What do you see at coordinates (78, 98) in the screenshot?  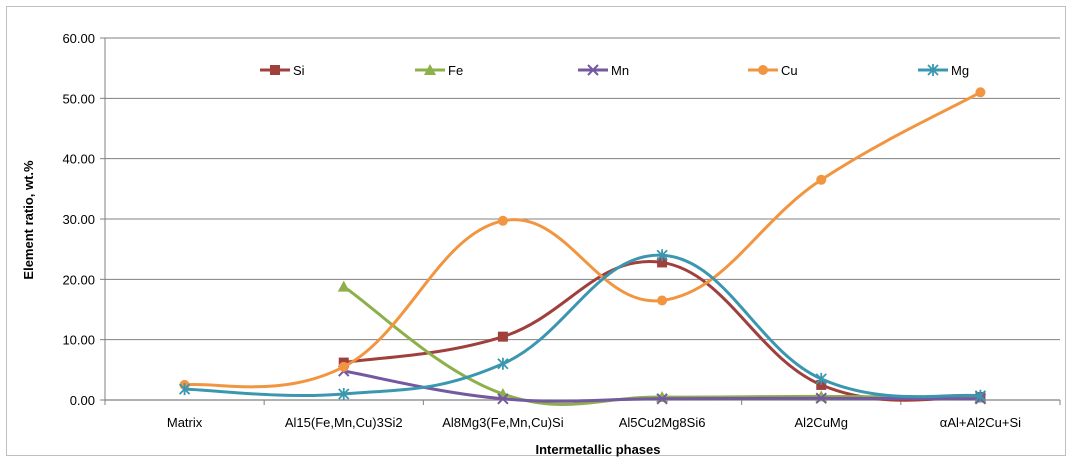 I see `y-tick-label: 50.00` at bounding box center [78, 98].